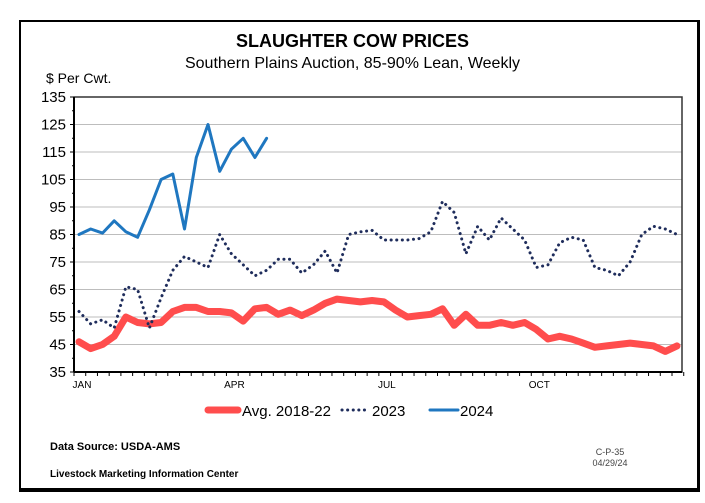  What do you see at coordinates (54, 152) in the screenshot?
I see `y-tick-label: 115` at bounding box center [54, 152].